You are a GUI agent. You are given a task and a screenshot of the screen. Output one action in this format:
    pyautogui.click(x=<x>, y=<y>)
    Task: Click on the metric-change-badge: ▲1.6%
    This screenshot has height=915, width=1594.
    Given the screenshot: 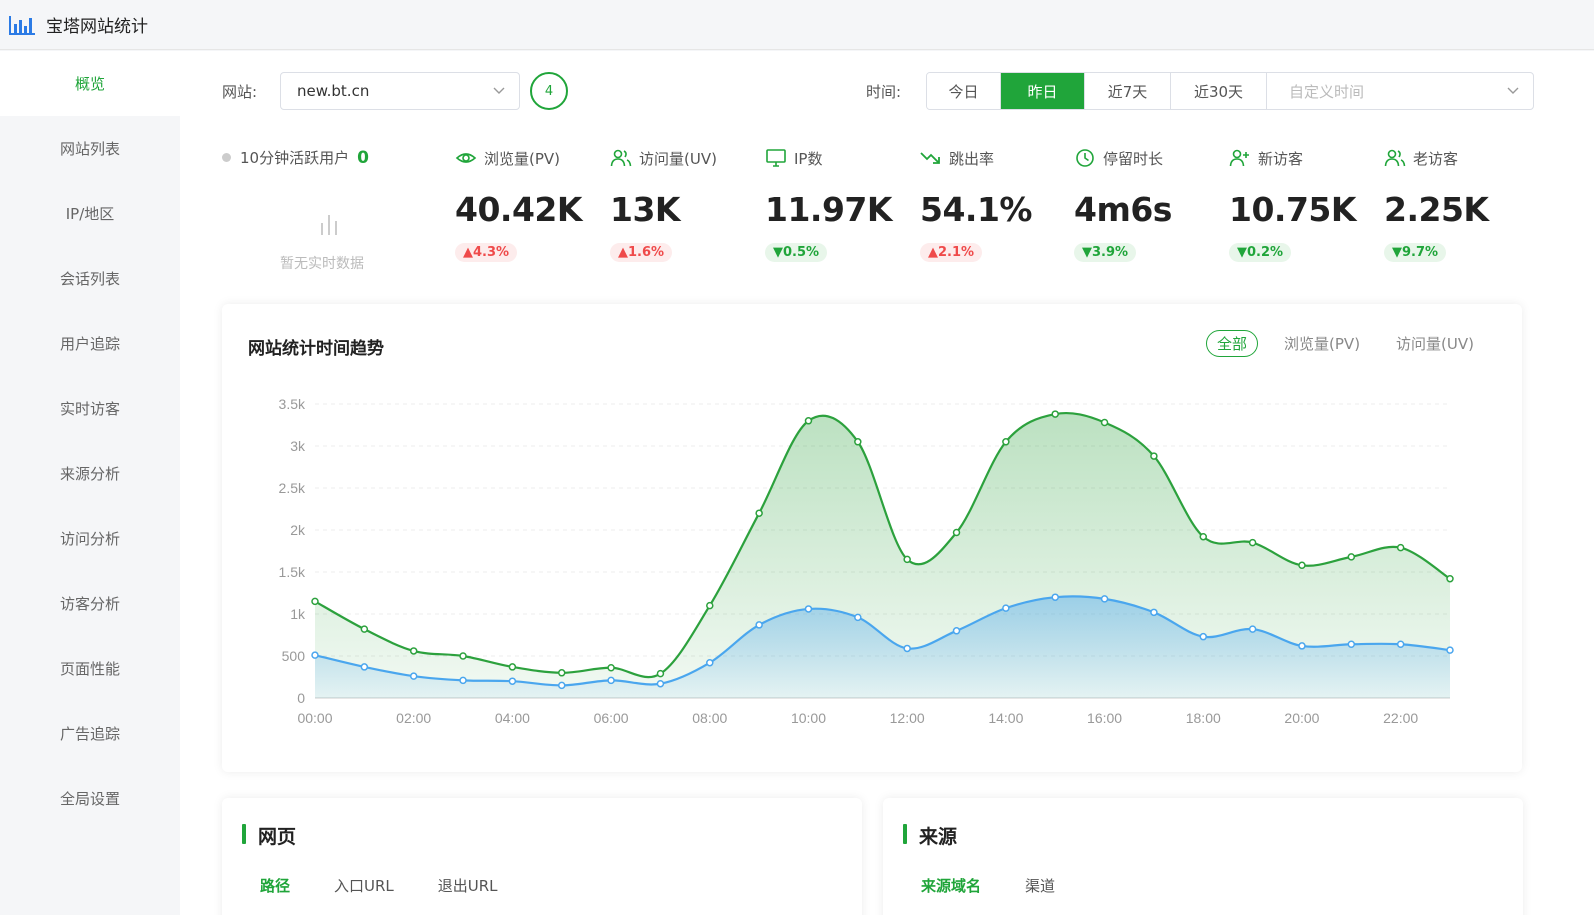 What is the action you would take?
    pyautogui.click(x=641, y=252)
    